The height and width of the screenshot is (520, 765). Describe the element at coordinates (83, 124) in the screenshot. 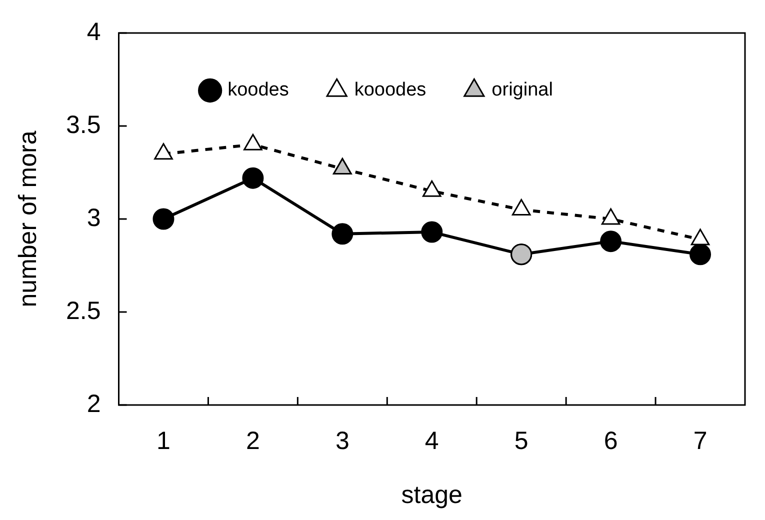

I see `y-tick-label: 3.5` at that location.